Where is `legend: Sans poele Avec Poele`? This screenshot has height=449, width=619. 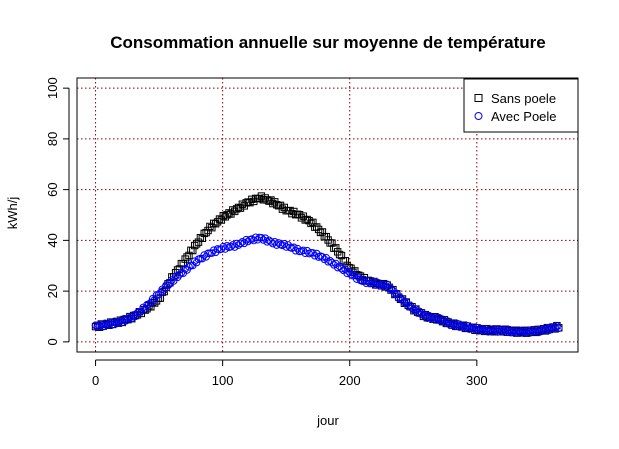 legend: Sans poele Avec Poele is located at coordinates (521, 105).